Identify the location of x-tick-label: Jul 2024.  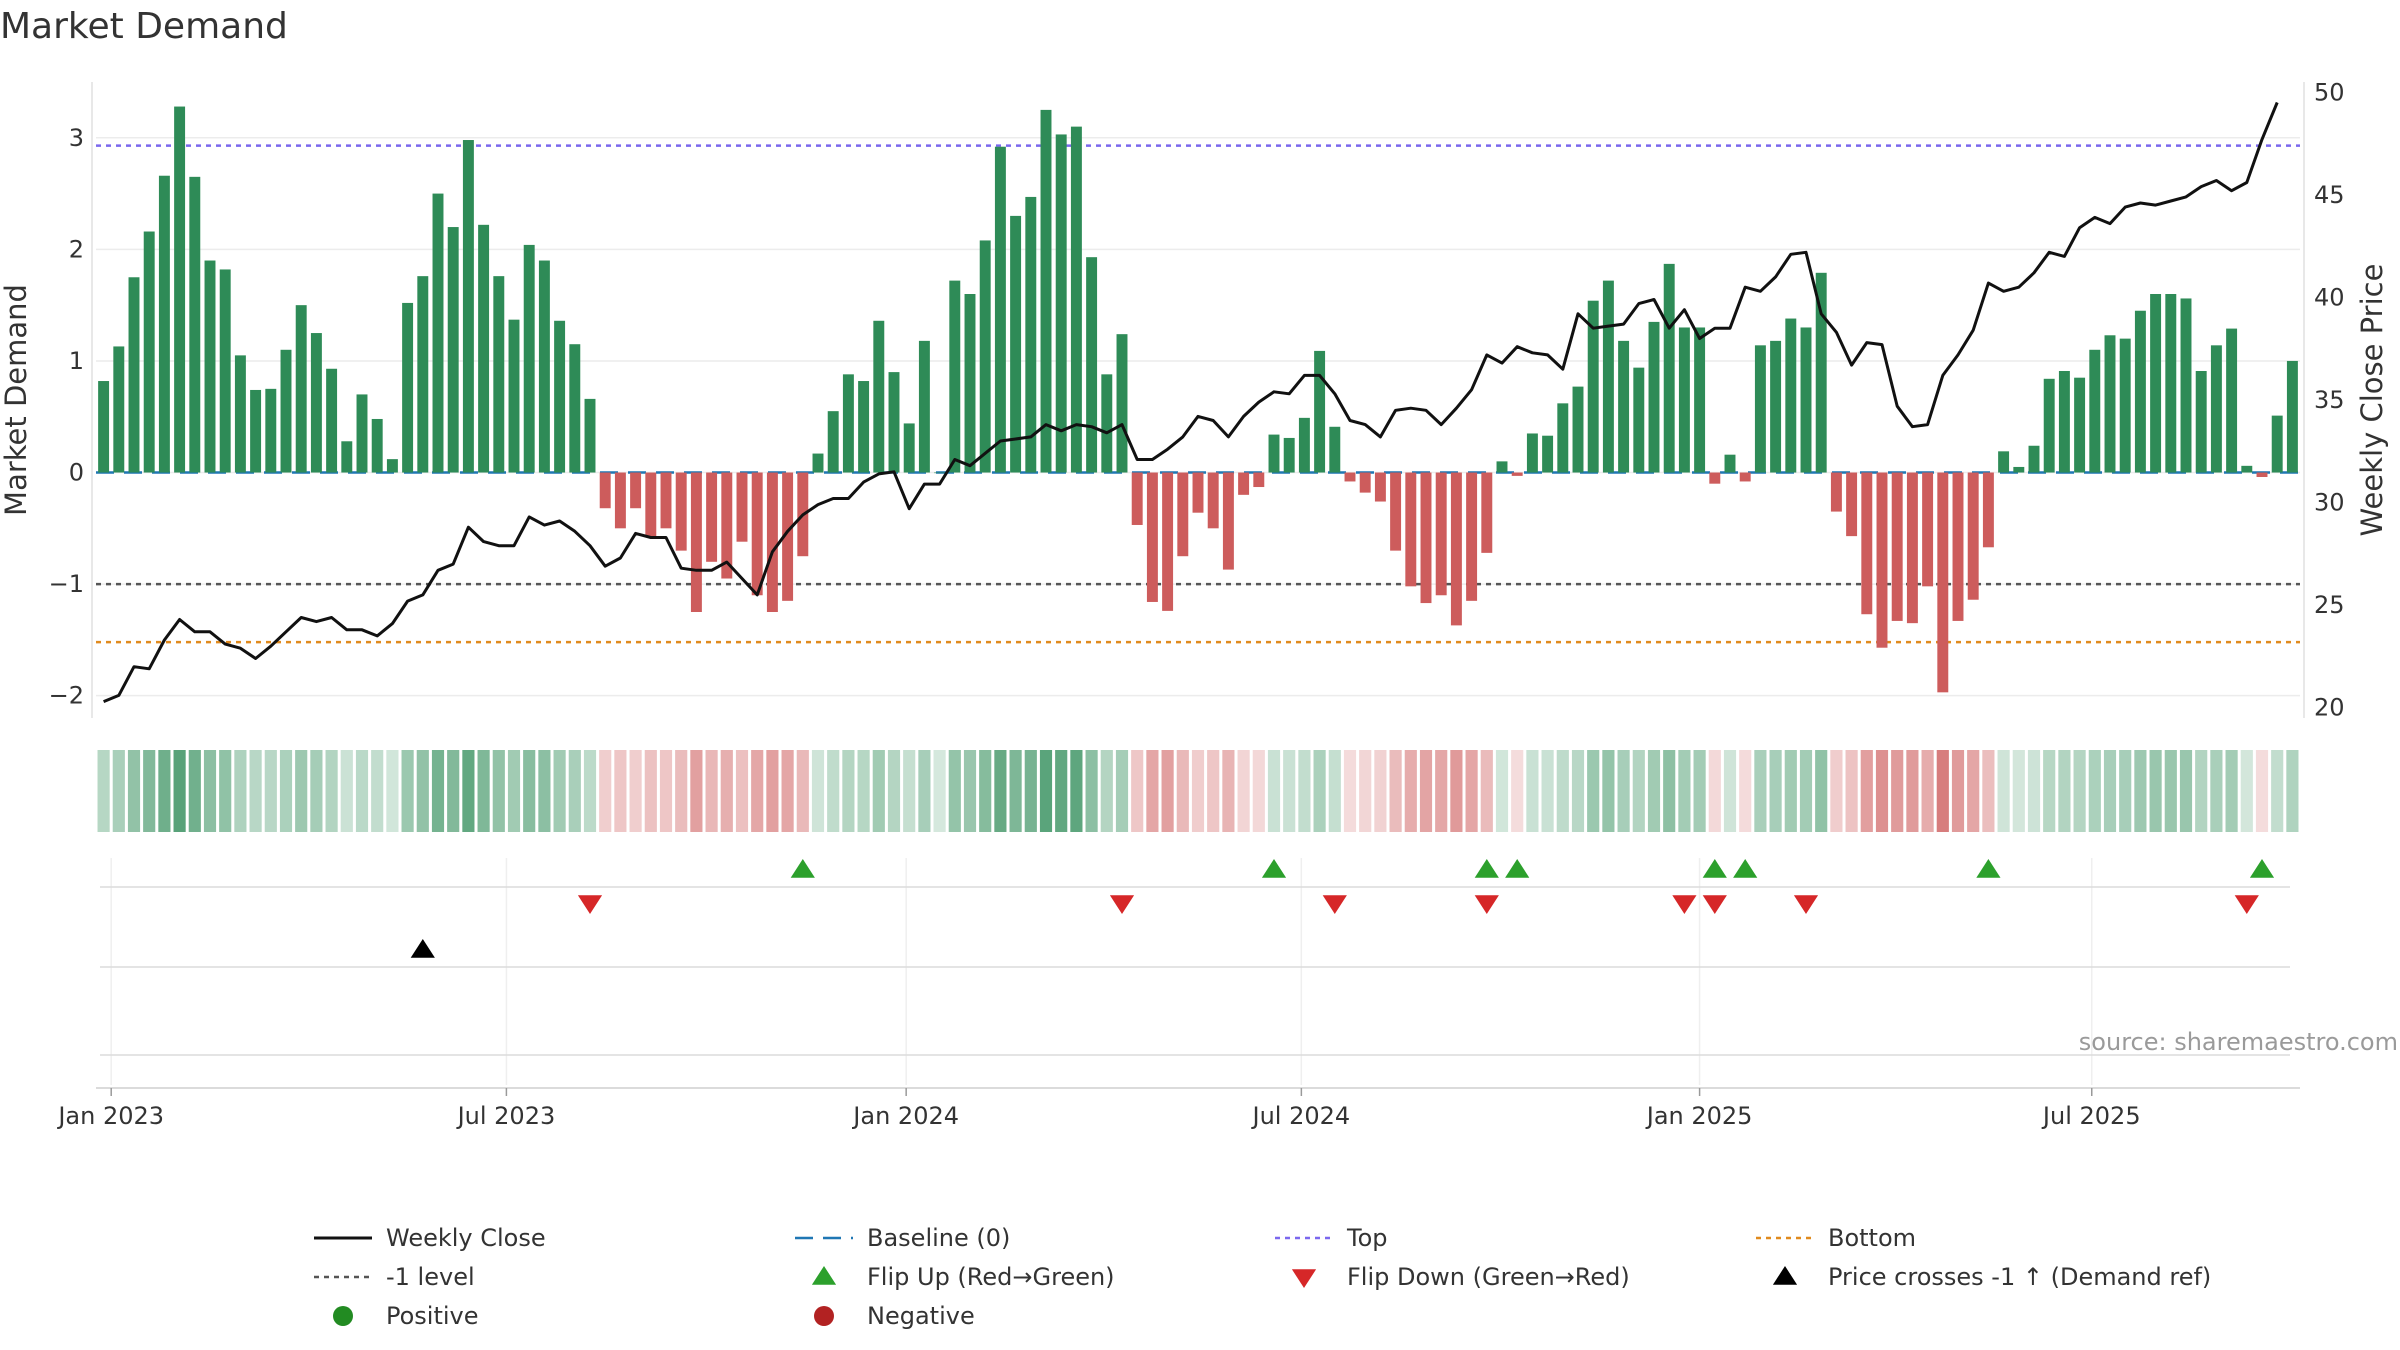
(1301, 1116).